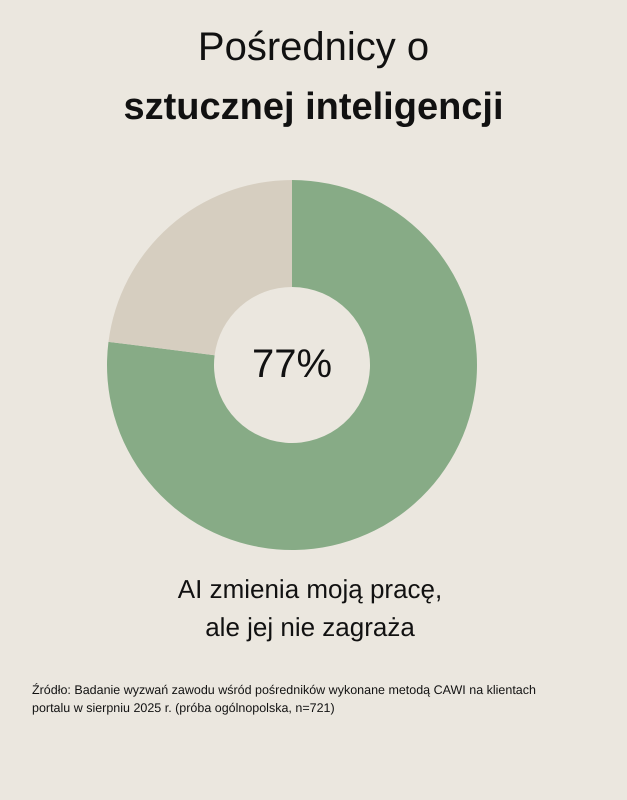 The image size is (627, 800). I want to click on data-label: 77%, so click(292, 364).